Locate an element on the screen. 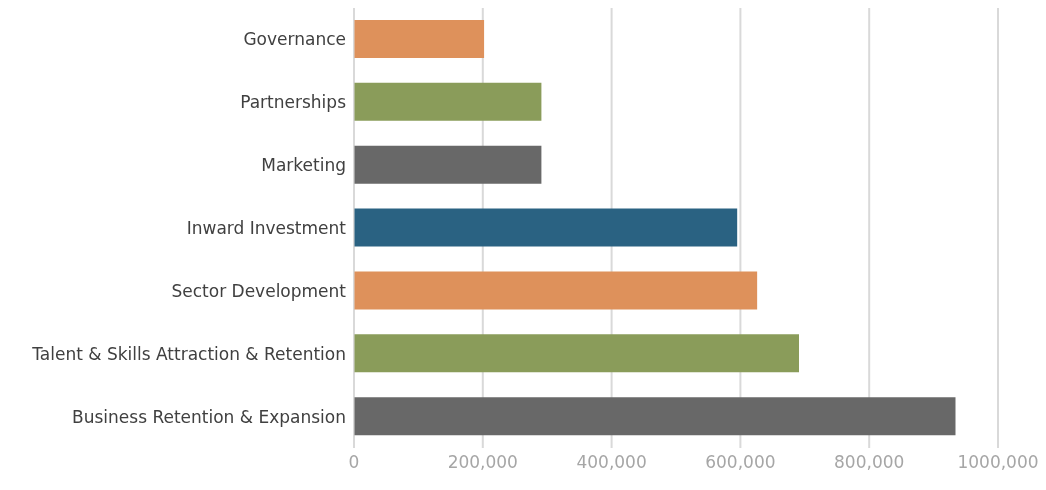 The height and width of the screenshot is (490, 1046). x-tick-label: 600,000 is located at coordinates (740, 462).